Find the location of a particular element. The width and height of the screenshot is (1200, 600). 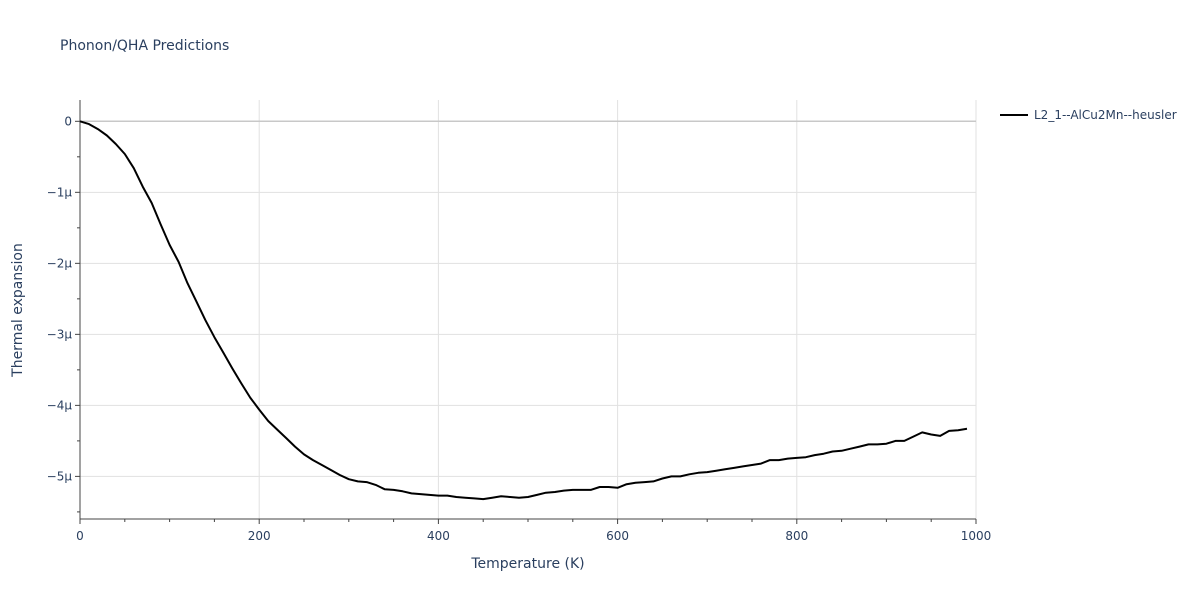

y-tick-label: 0 is located at coordinates (68, 121).